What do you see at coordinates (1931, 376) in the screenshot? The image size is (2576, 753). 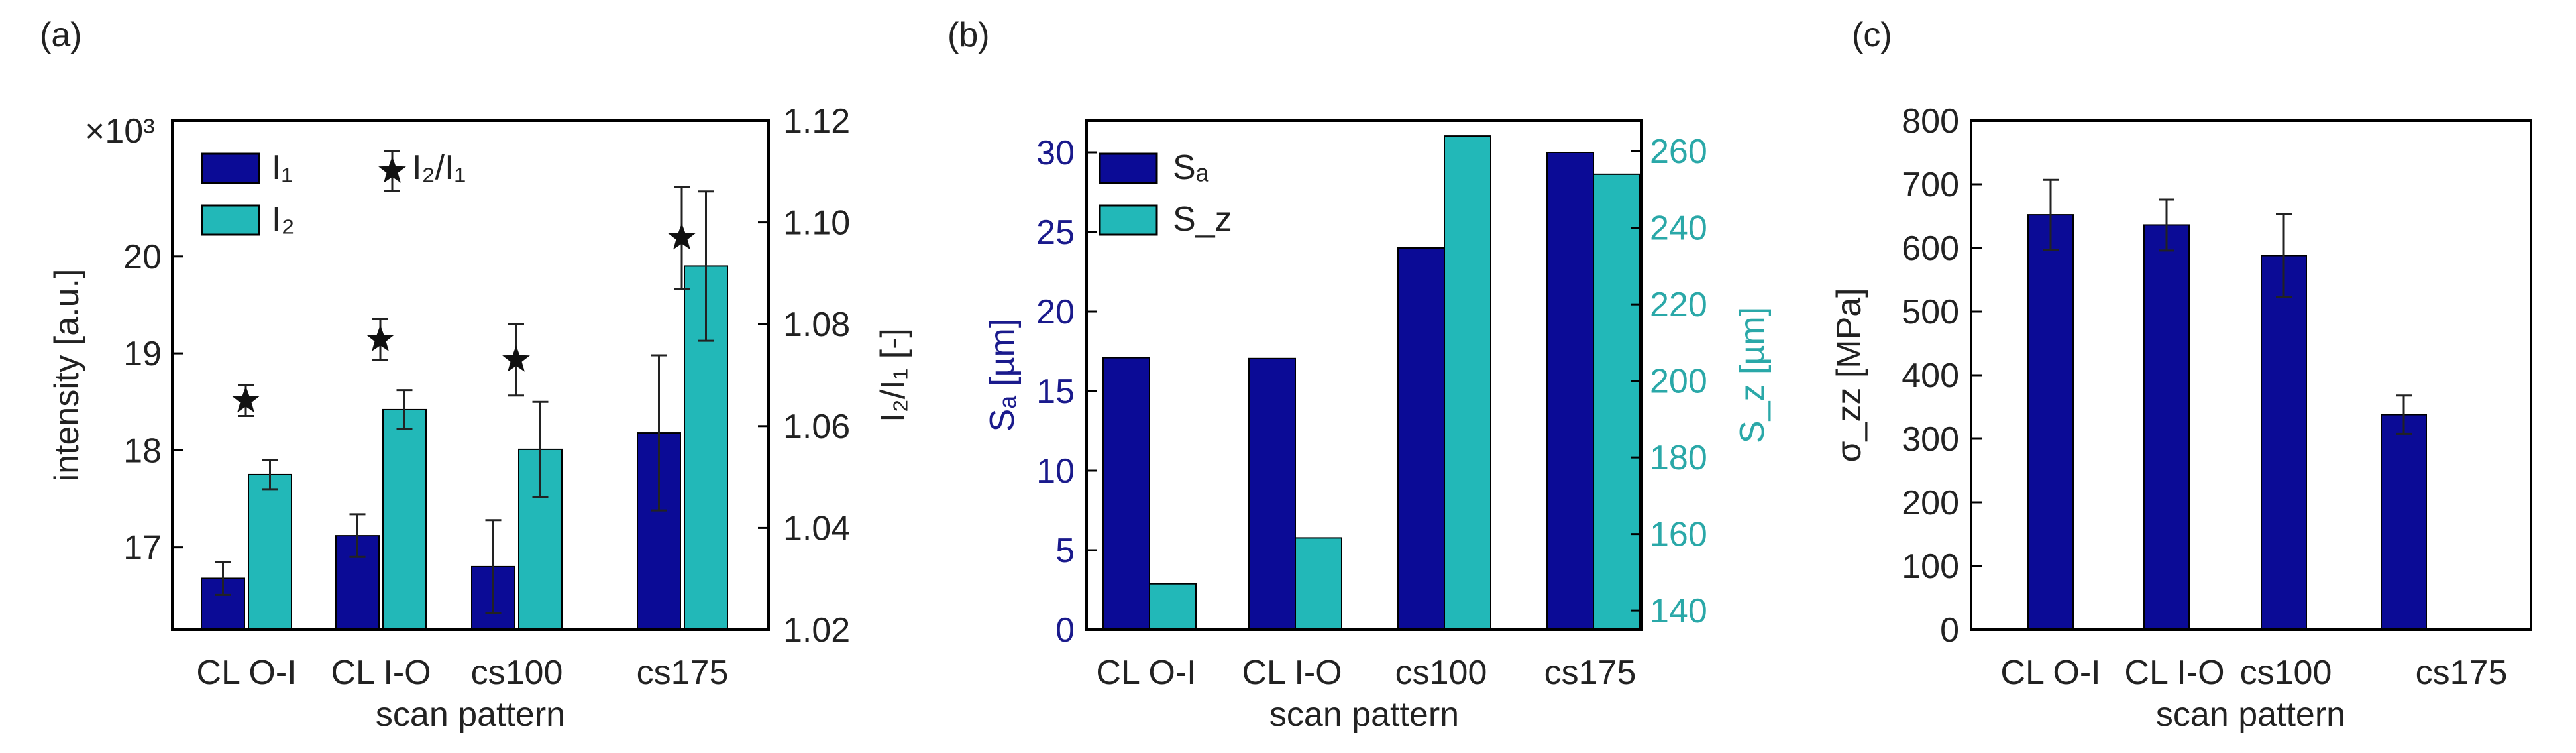 I see `y-tick-label-4: 400` at bounding box center [1931, 376].